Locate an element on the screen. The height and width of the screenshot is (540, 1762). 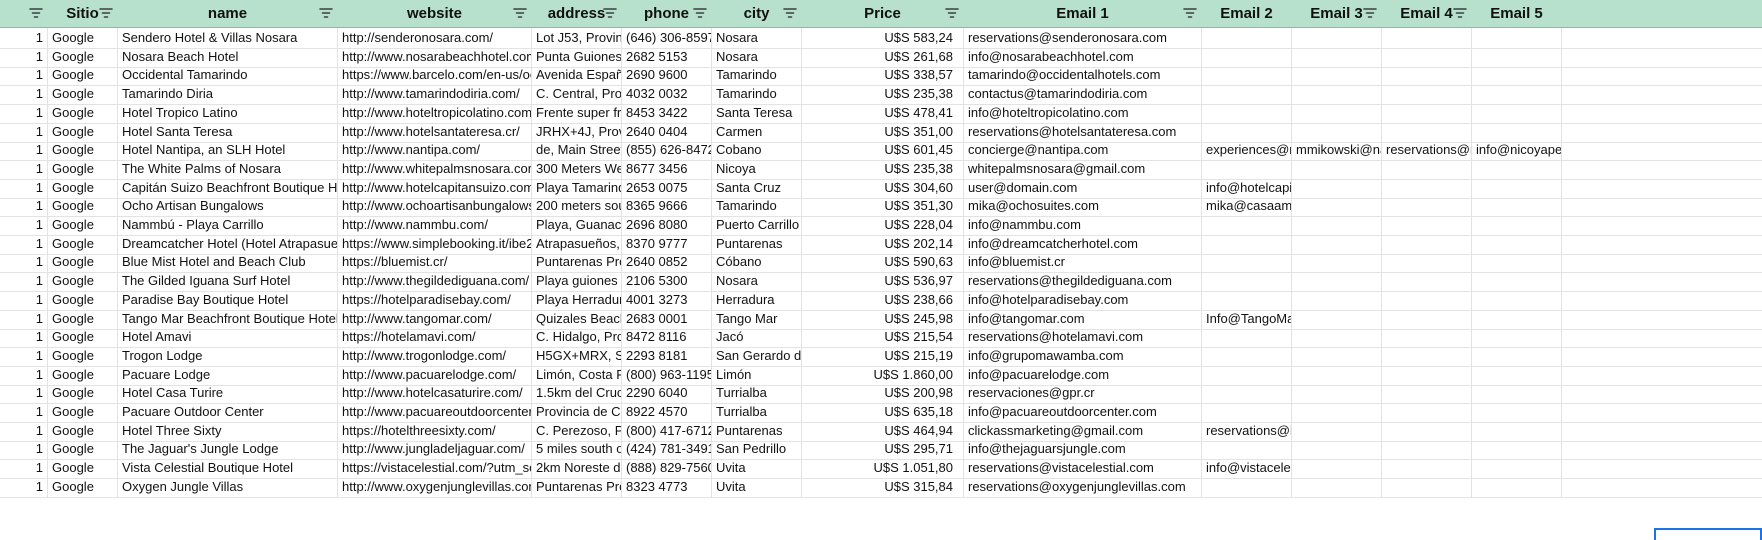
cell-website: http://www.hotelcapitansuizo.com/ is located at coordinates (435, 187).